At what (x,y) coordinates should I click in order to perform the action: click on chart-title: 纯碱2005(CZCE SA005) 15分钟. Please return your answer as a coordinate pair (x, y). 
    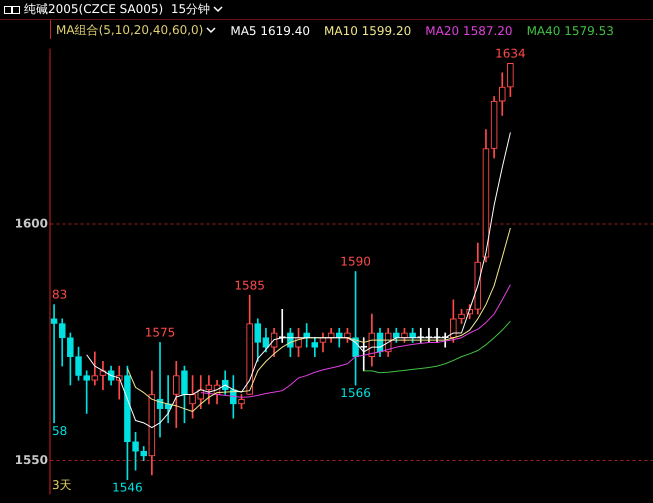
    Looking at the image, I should click on (117, 9).